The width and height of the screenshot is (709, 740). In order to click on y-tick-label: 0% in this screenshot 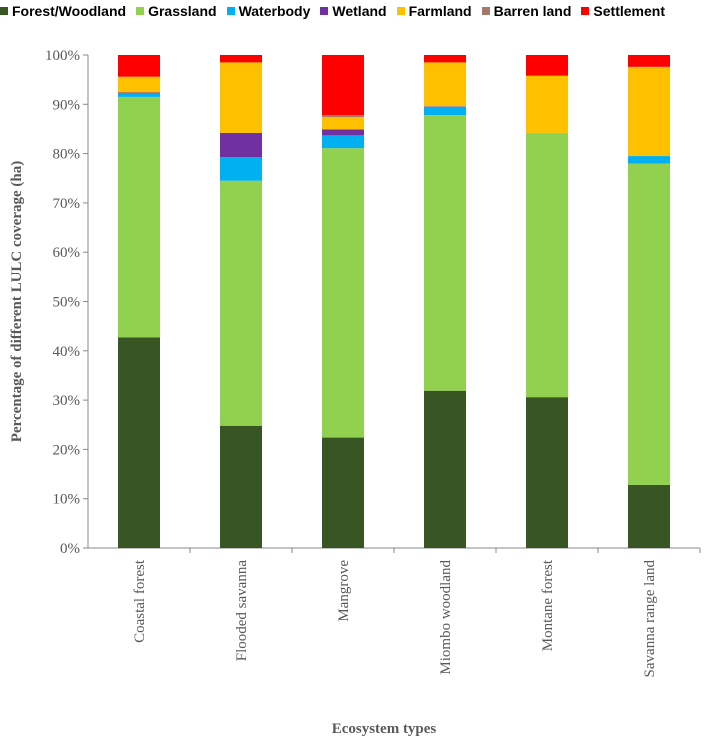, I will do `click(70, 549)`.